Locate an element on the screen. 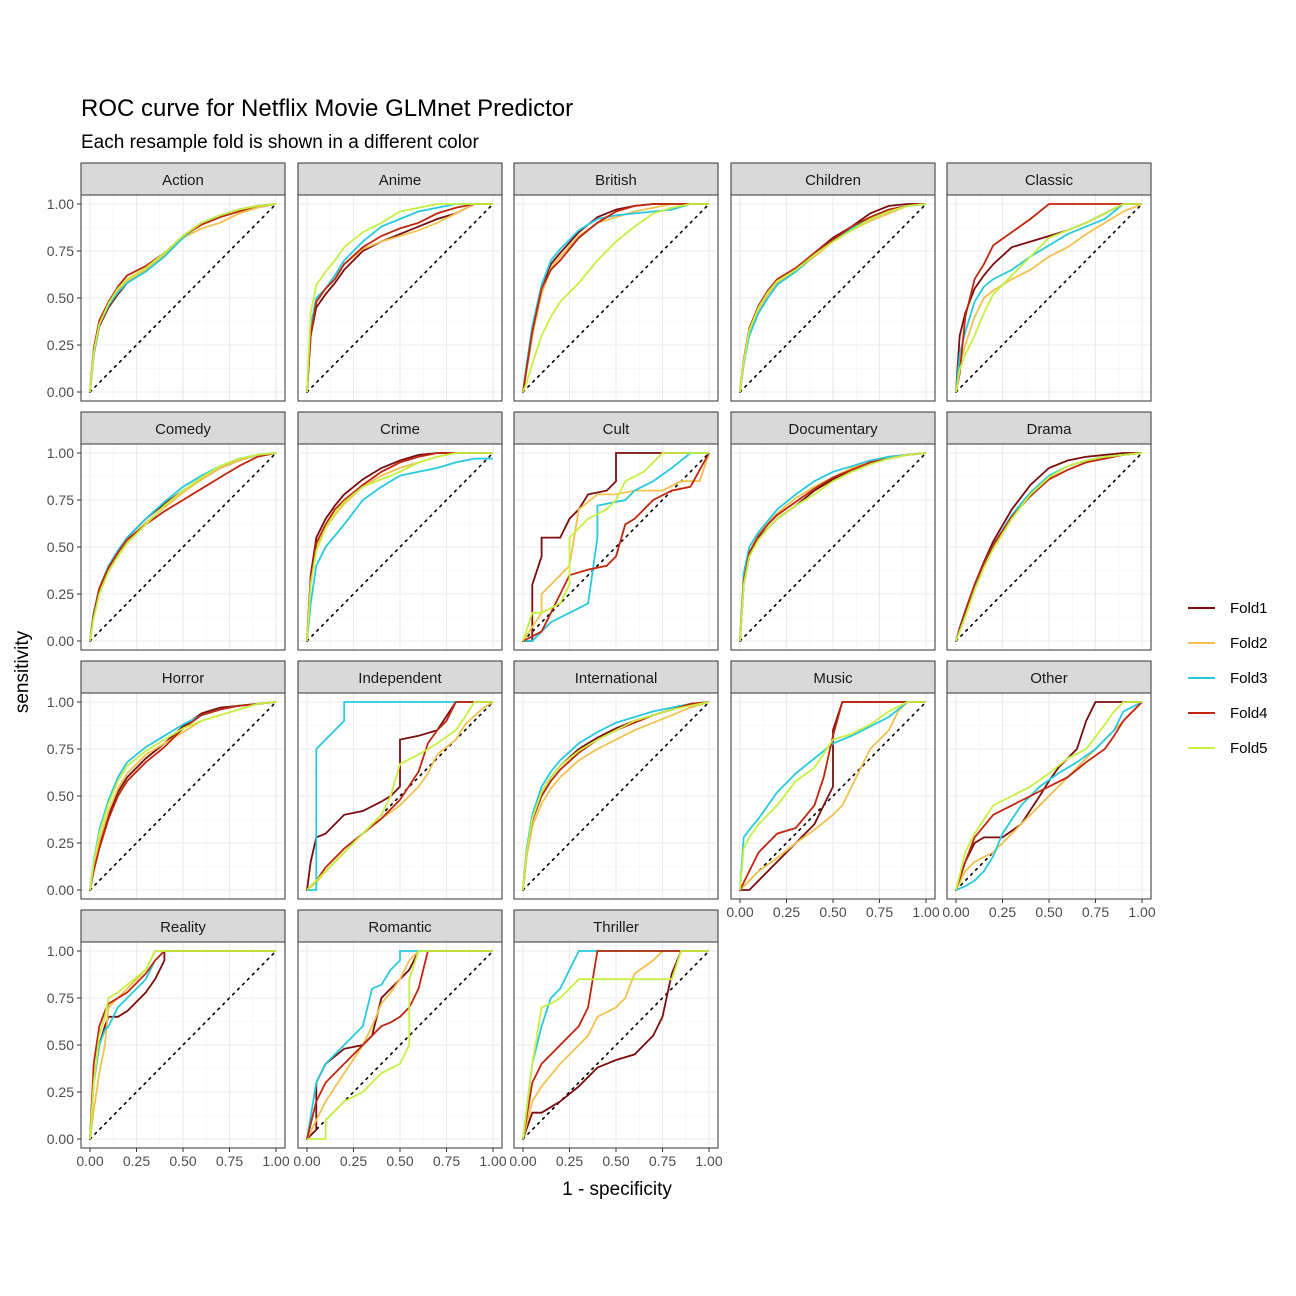 The image size is (1296, 1296). facet-label: Other is located at coordinates (1049, 678).